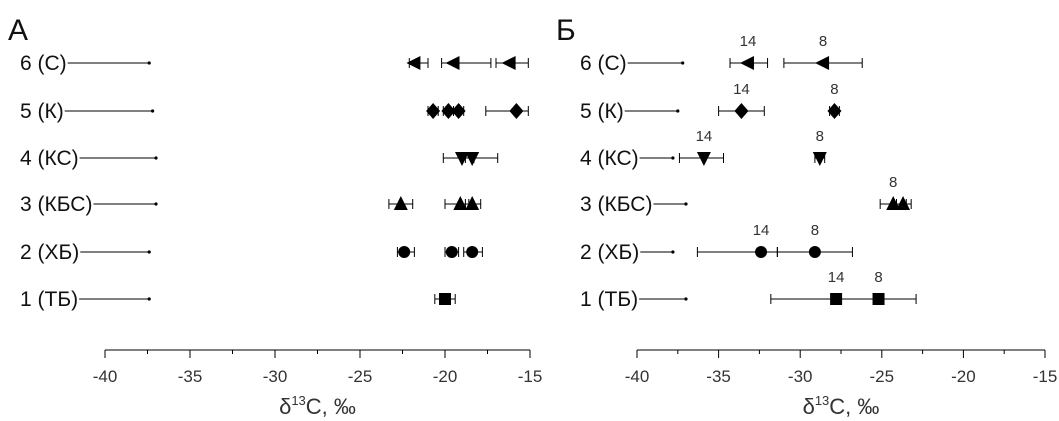 The height and width of the screenshot is (421, 1059). Describe the element at coordinates (566, 30) in the screenshot. I see `panel-label: Б` at that location.